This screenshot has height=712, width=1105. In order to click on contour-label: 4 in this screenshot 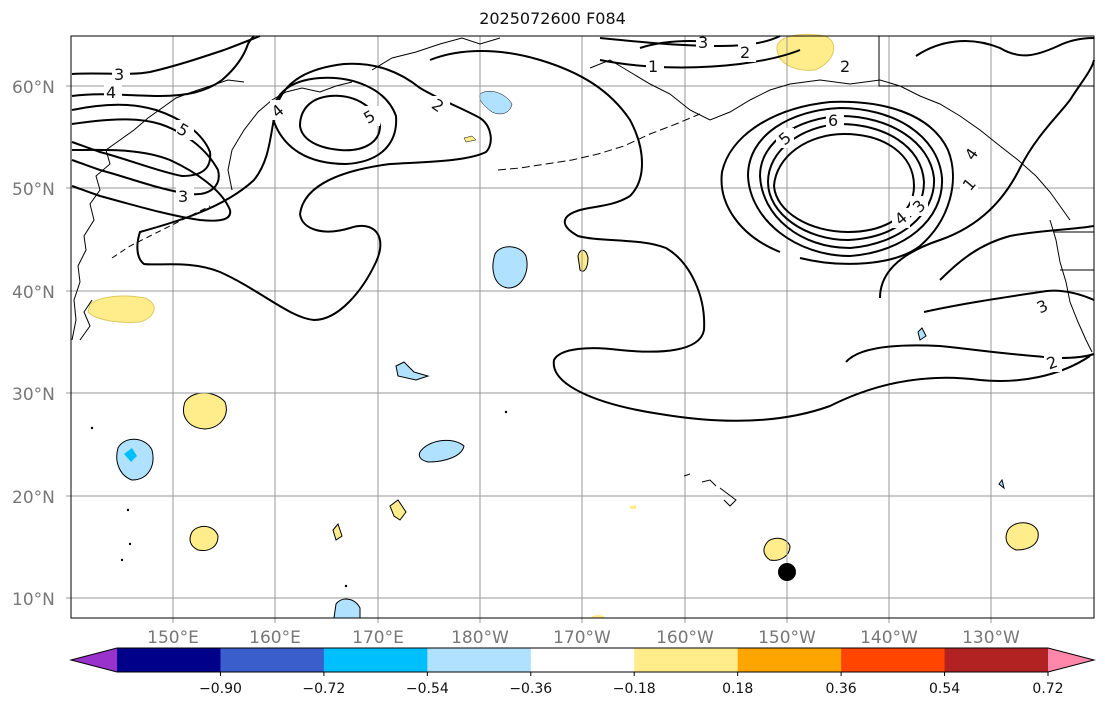, I will do `click(111, 92)`.